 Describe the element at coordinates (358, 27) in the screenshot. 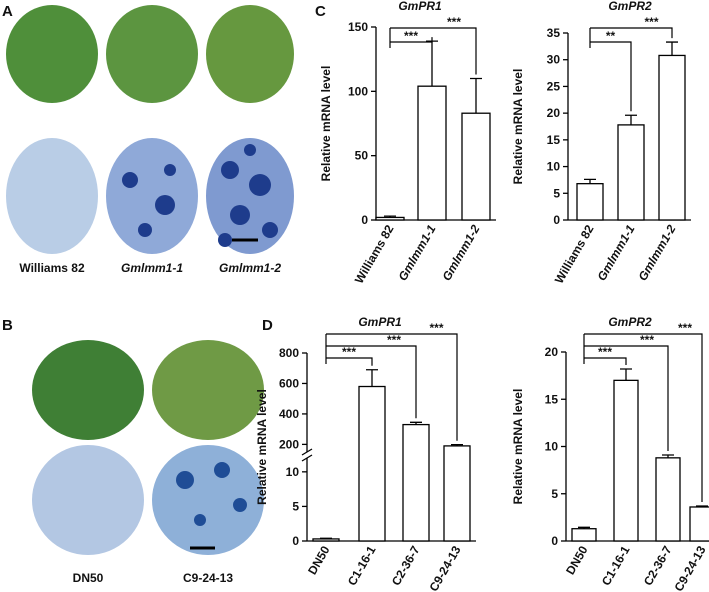

I see `y-tick-label: 150` at that location.